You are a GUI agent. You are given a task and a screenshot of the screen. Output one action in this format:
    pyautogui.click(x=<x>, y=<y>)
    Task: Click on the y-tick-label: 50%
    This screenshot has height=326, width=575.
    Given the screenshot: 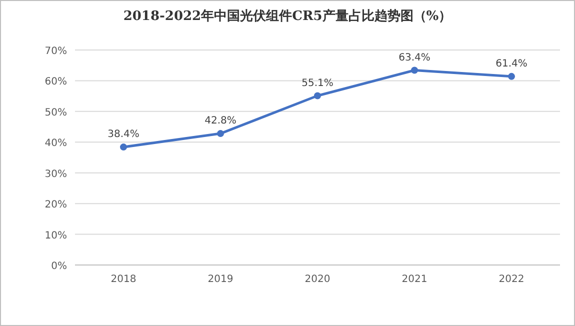 What is the action you would take?
    pyautogui.click(x=55, y=112)
    